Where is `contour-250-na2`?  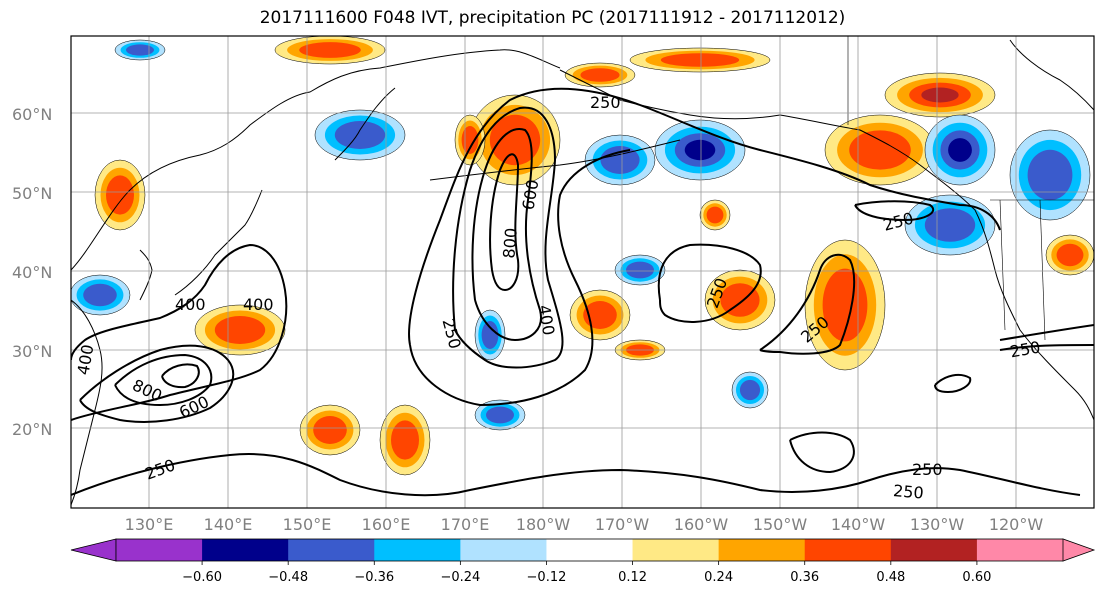 contour-250-na2 is located at coordinates (1046, 347).